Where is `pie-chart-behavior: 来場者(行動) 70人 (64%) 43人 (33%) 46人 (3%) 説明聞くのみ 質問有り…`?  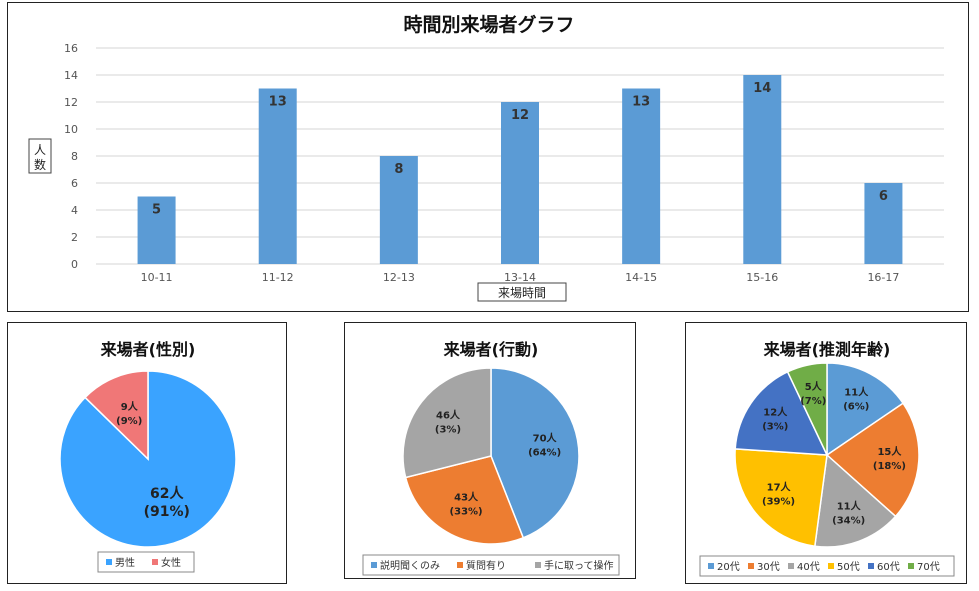 pie-chart-behavior: 来場者(行動) 70人 (64%) 43人 (33%) 46人 (3%) 説明聞くのみ 質問有り… is located at coordinates (491, 458).